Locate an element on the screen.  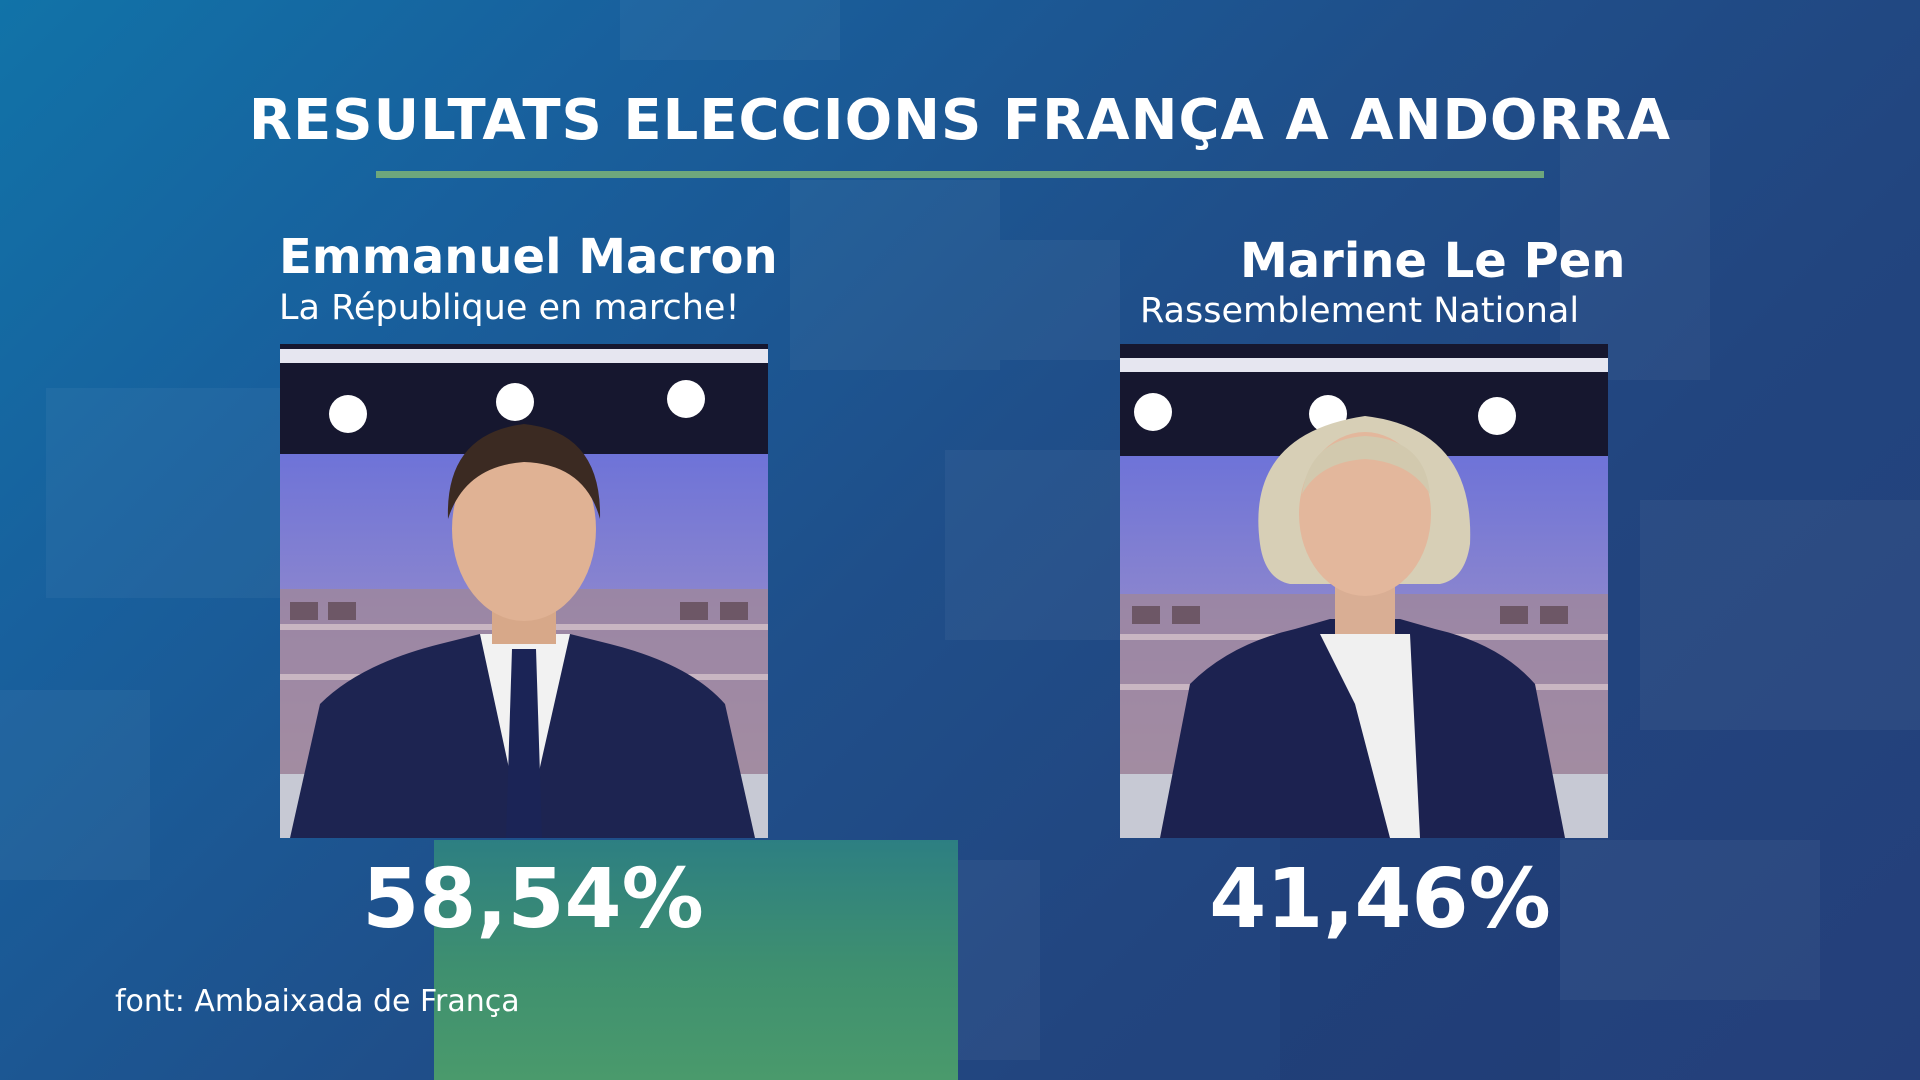
title-underline is located at coordinates (960, 174).